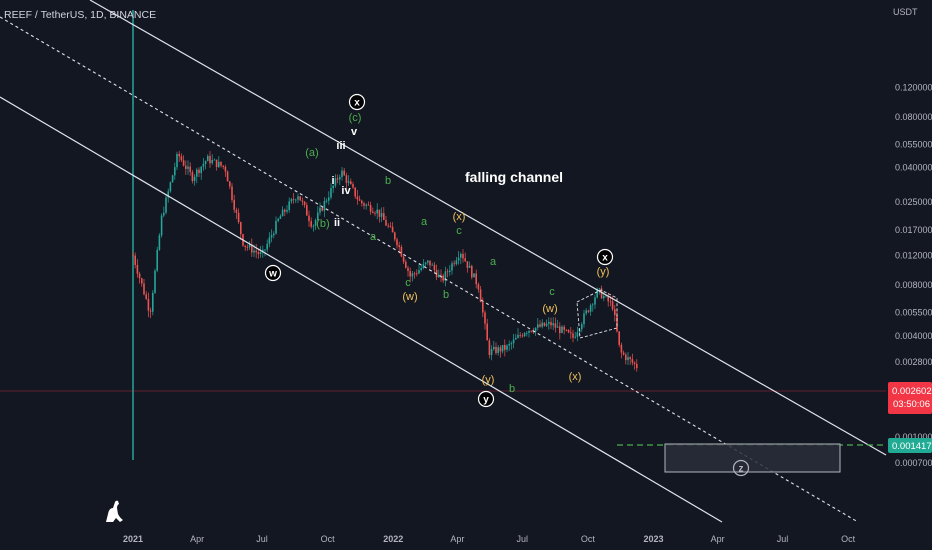 This screenshot has width=932, height=550. What do you see at coordinates (489, 539) in the screenshot?
I see `time-axis: 2021 Apr Jul Oct 2022 Apr Jul Oct 2023 Apr Jul Oct` at bounding box center [489, 539].